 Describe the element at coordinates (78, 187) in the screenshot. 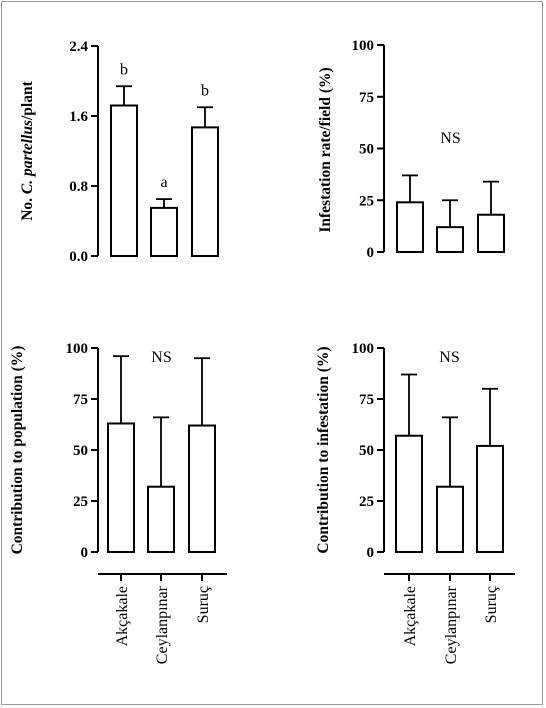

I see `y-tick-label: 0.8` at that location.